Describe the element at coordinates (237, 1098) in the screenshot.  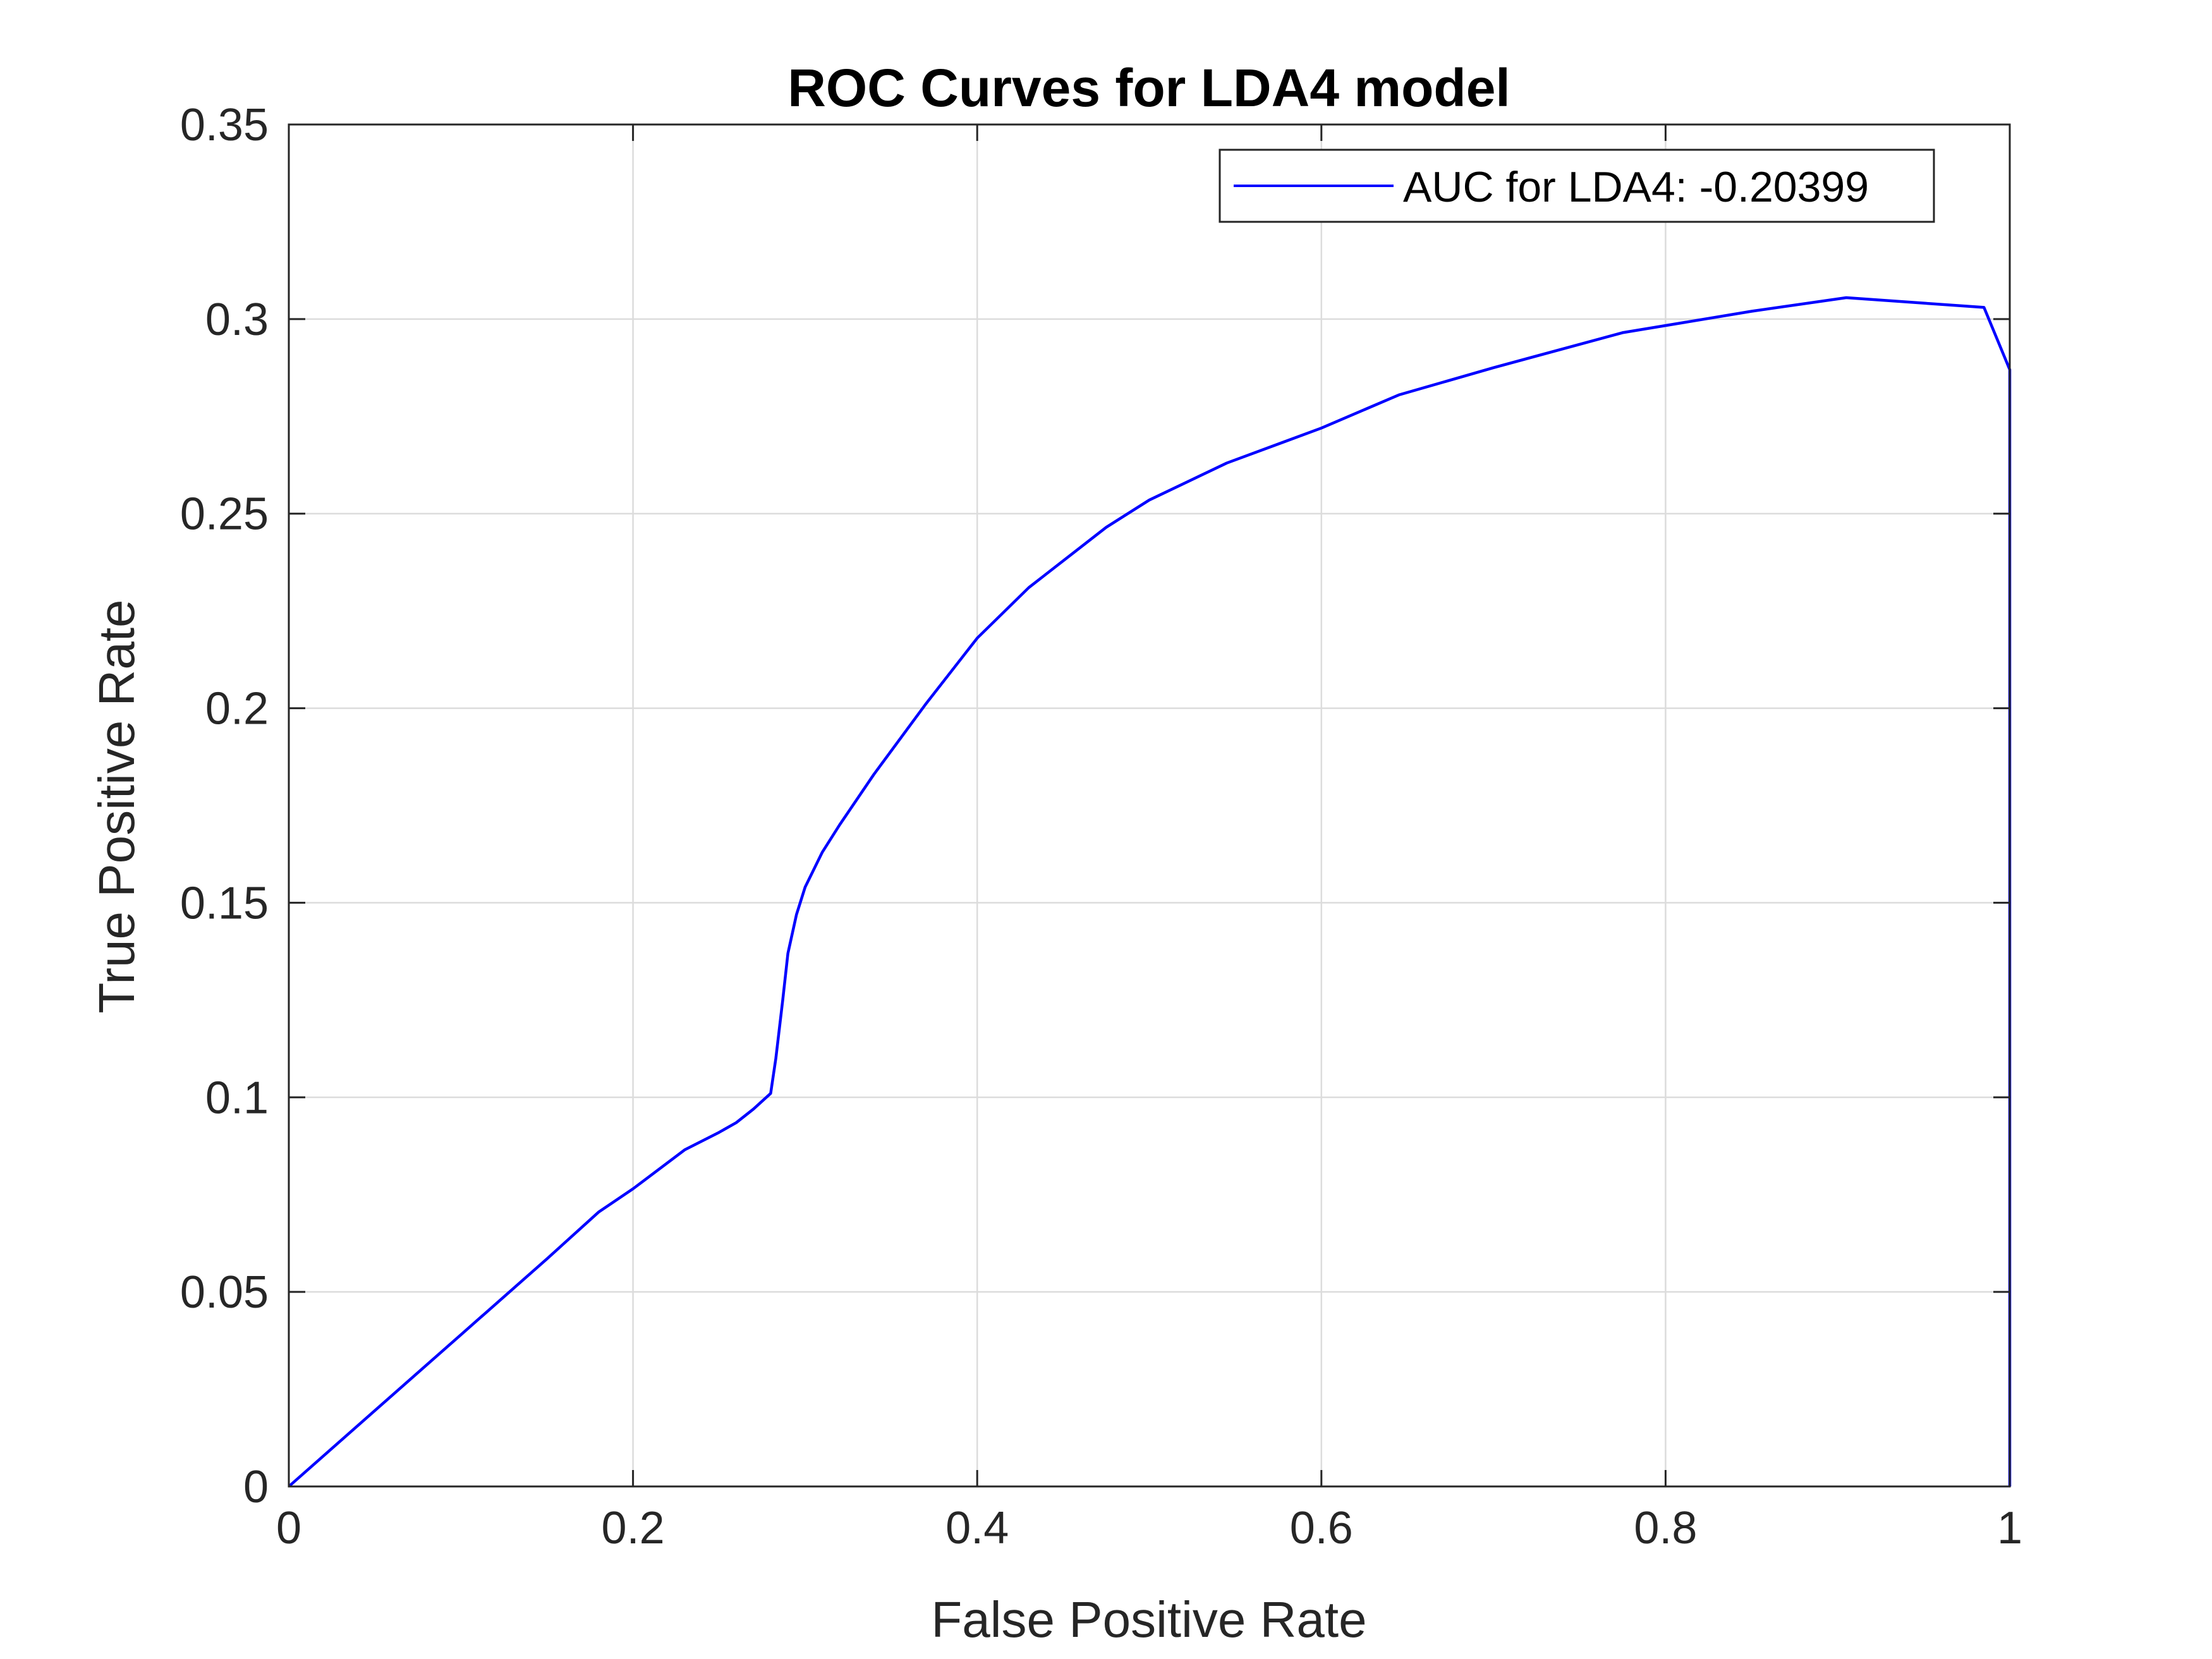
I see `y-tick-label: 0.1` at that location.